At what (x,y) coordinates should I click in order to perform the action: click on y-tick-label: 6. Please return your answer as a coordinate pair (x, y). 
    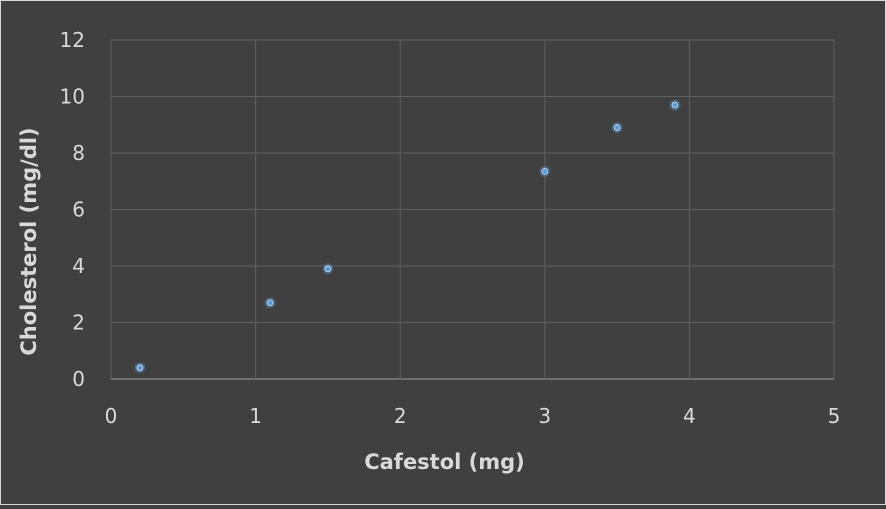
    Looking at the image, I should click on (78, 210).